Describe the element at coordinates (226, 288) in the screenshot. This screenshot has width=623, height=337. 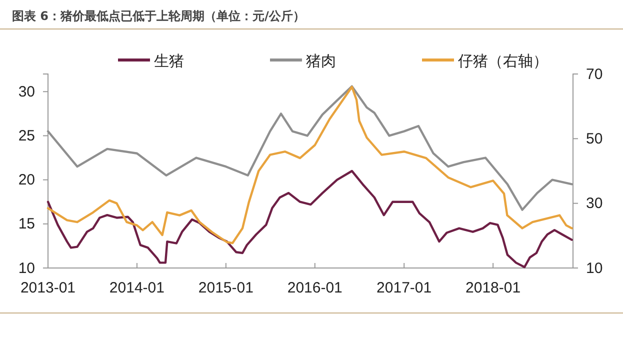
I see `x-tick-label: 2015-01` at that location.